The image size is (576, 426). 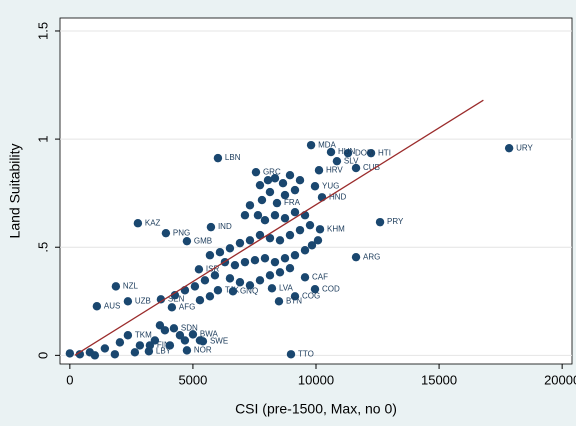 What do you see at coordinates (187, 306) in the screenshot?
I see `point-label: AFG` at bounding box center [187, 306].